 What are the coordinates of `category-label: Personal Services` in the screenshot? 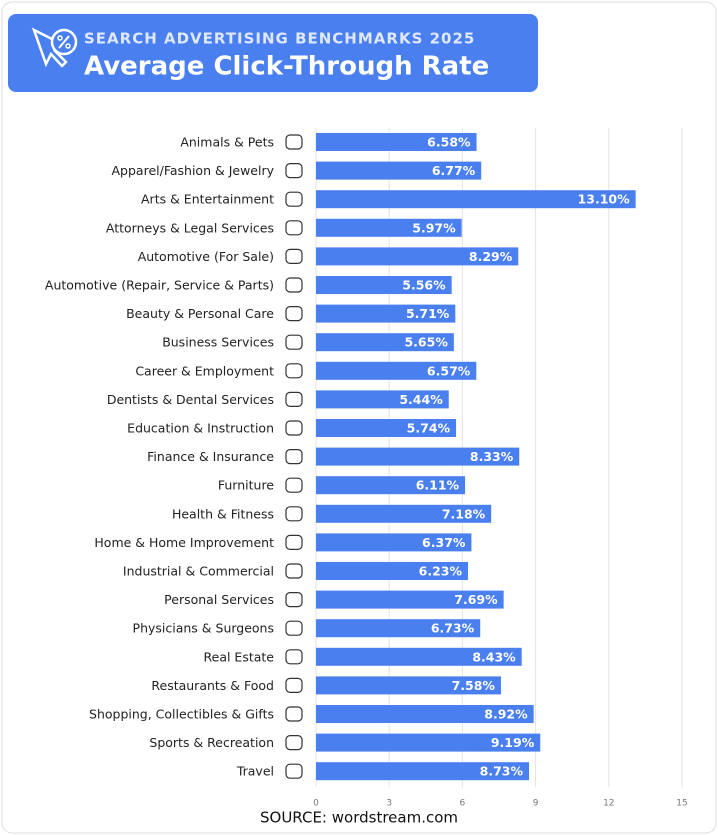 It's located at (219, 599).